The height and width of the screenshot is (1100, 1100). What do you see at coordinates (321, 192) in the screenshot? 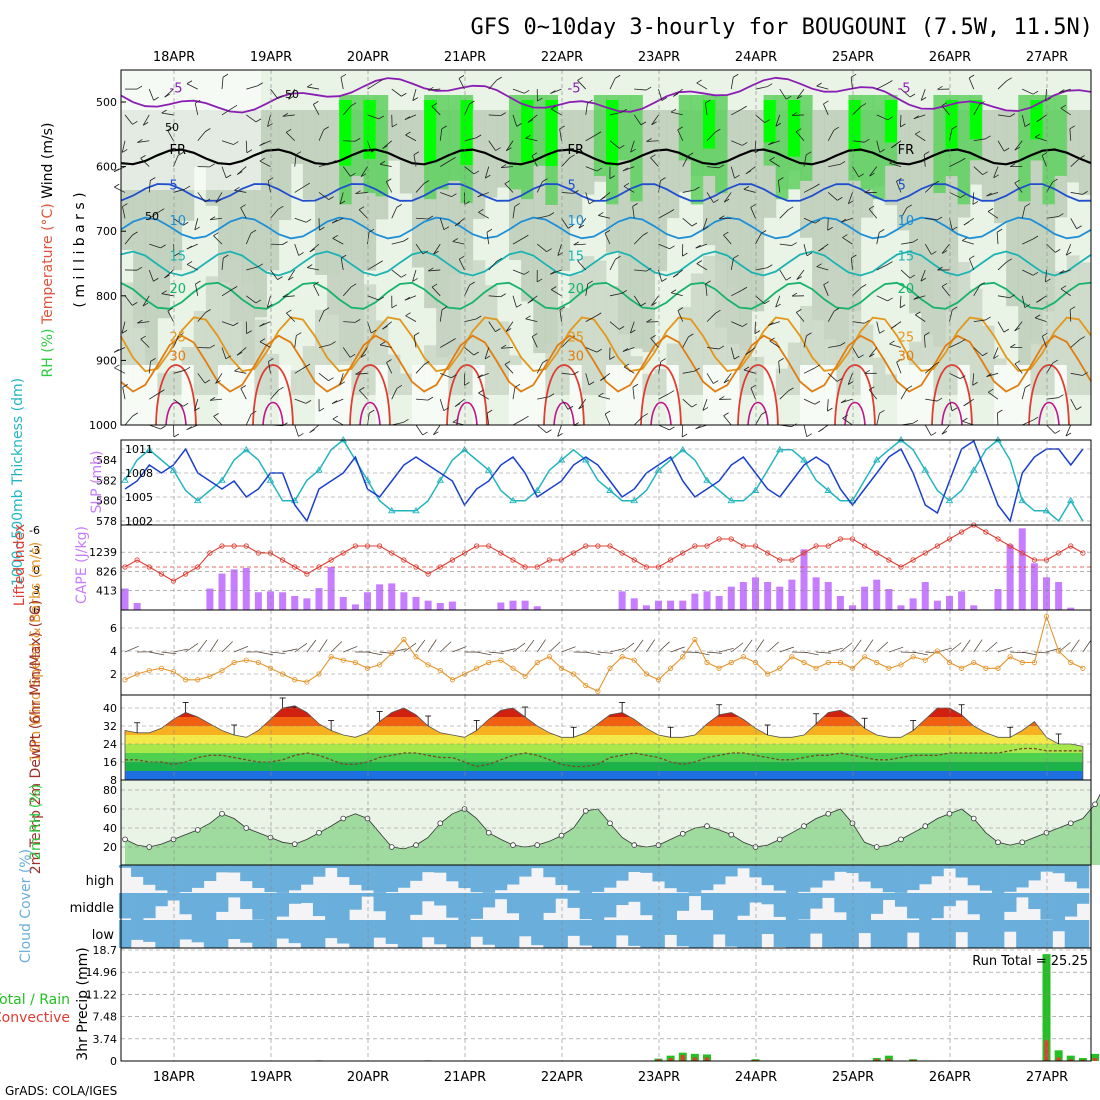
I see `rh-mid-band` at bounding box center [321, 192].